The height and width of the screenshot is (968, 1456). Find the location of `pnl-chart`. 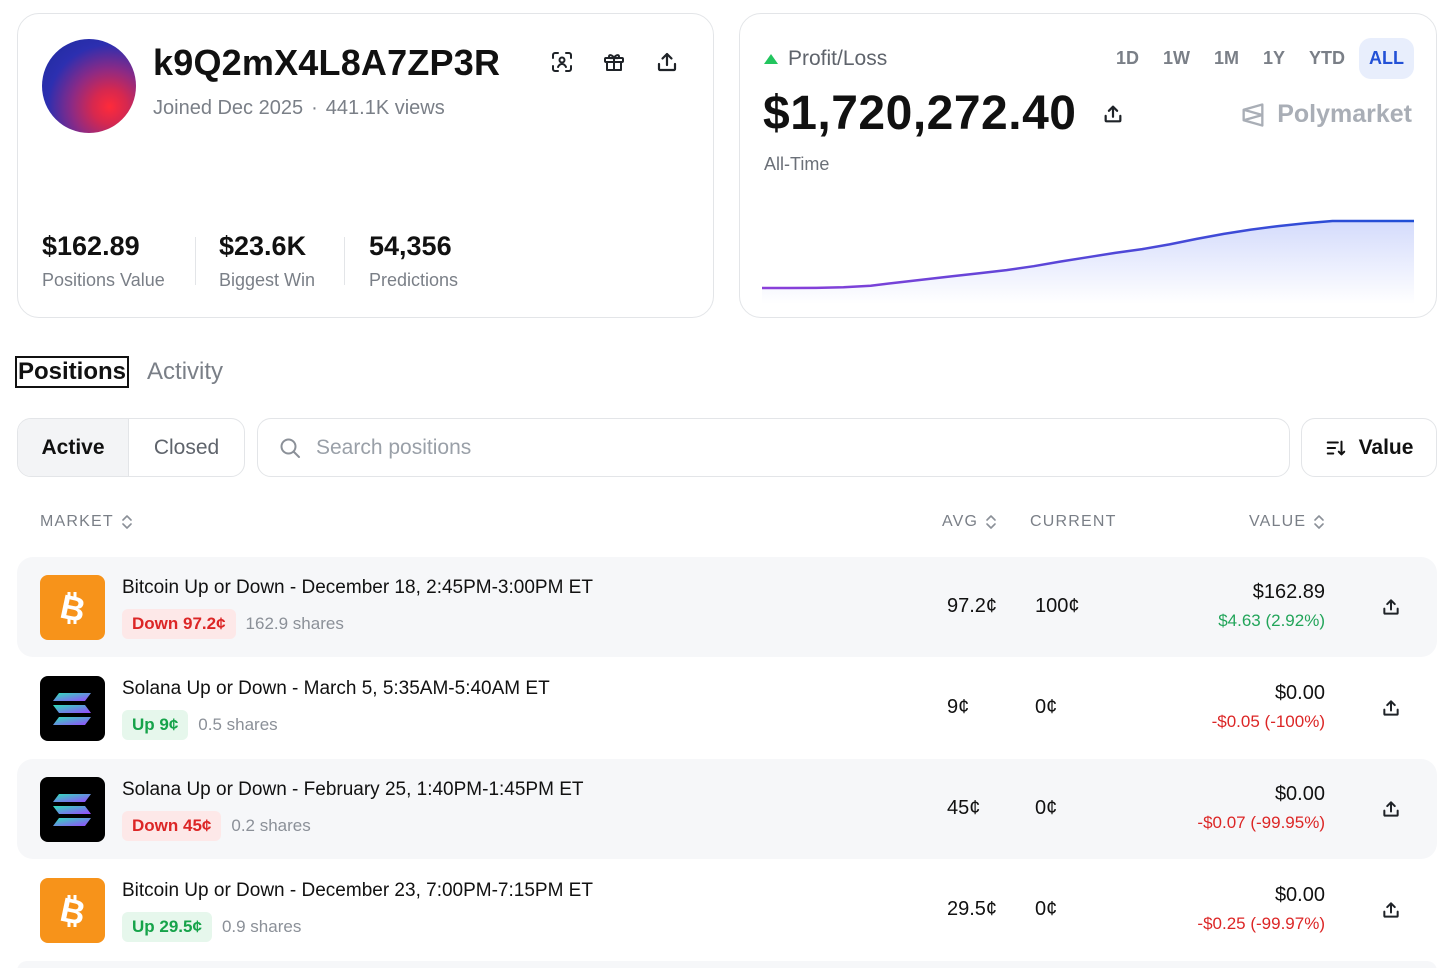

pnl-chart is located at coordinates (1088, 261).